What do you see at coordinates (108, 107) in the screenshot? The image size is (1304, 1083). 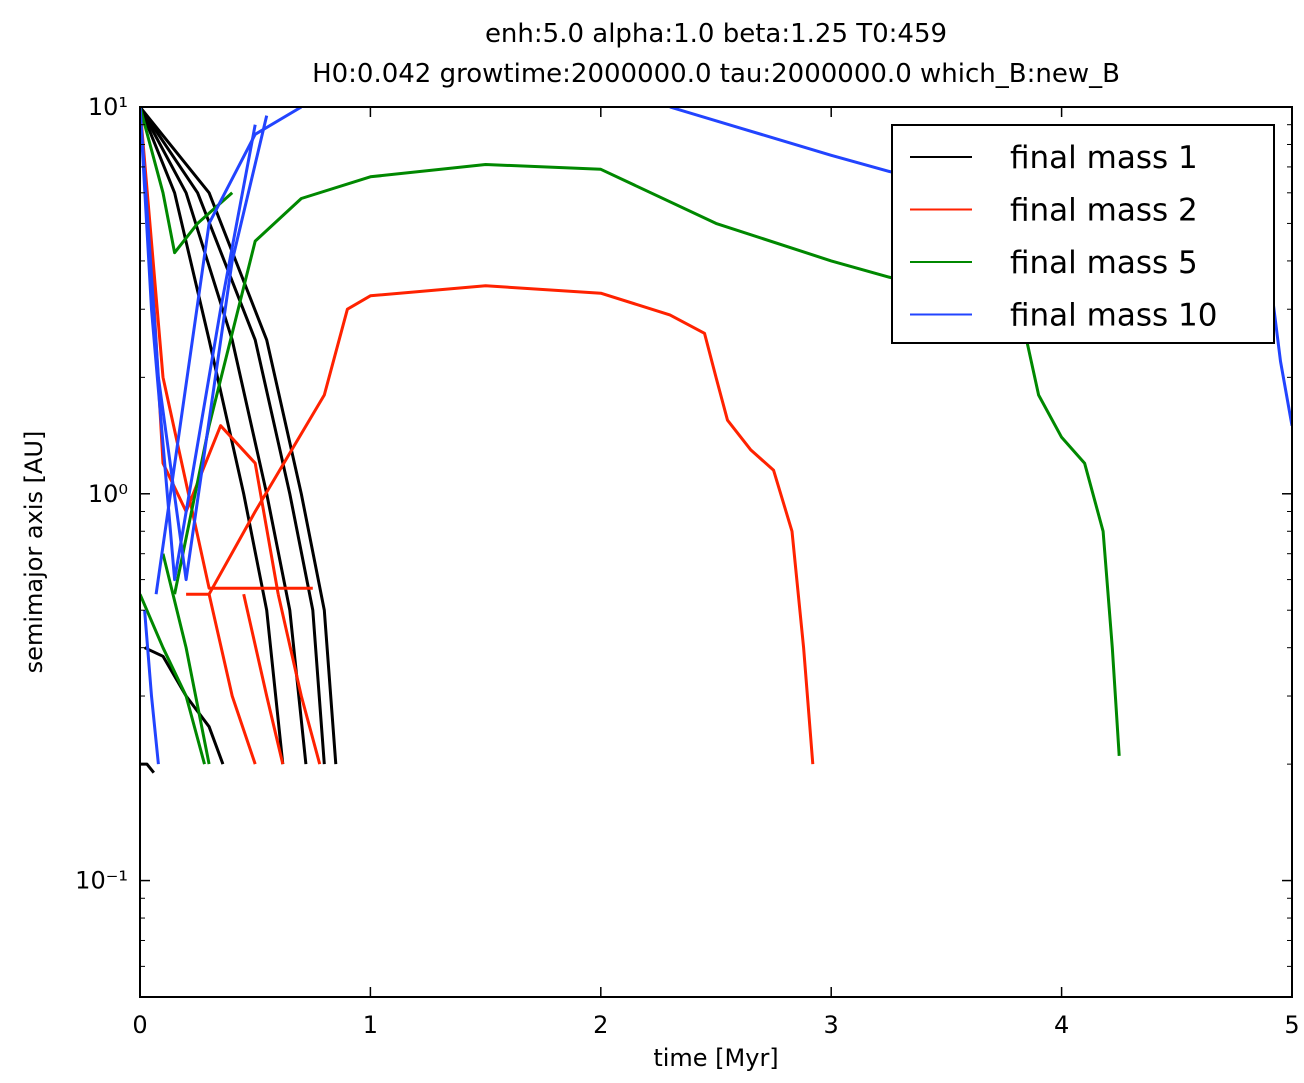 I see `y-tick-label: 10¹` at bounding box center [108, 107].